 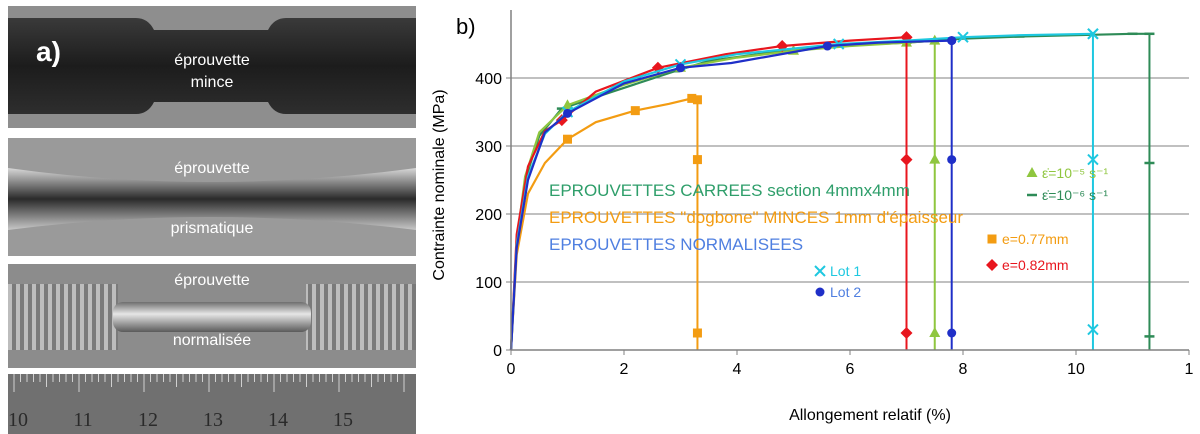 I want to click on legend-label: e=0.82mm, so click(x=1035, y=265).